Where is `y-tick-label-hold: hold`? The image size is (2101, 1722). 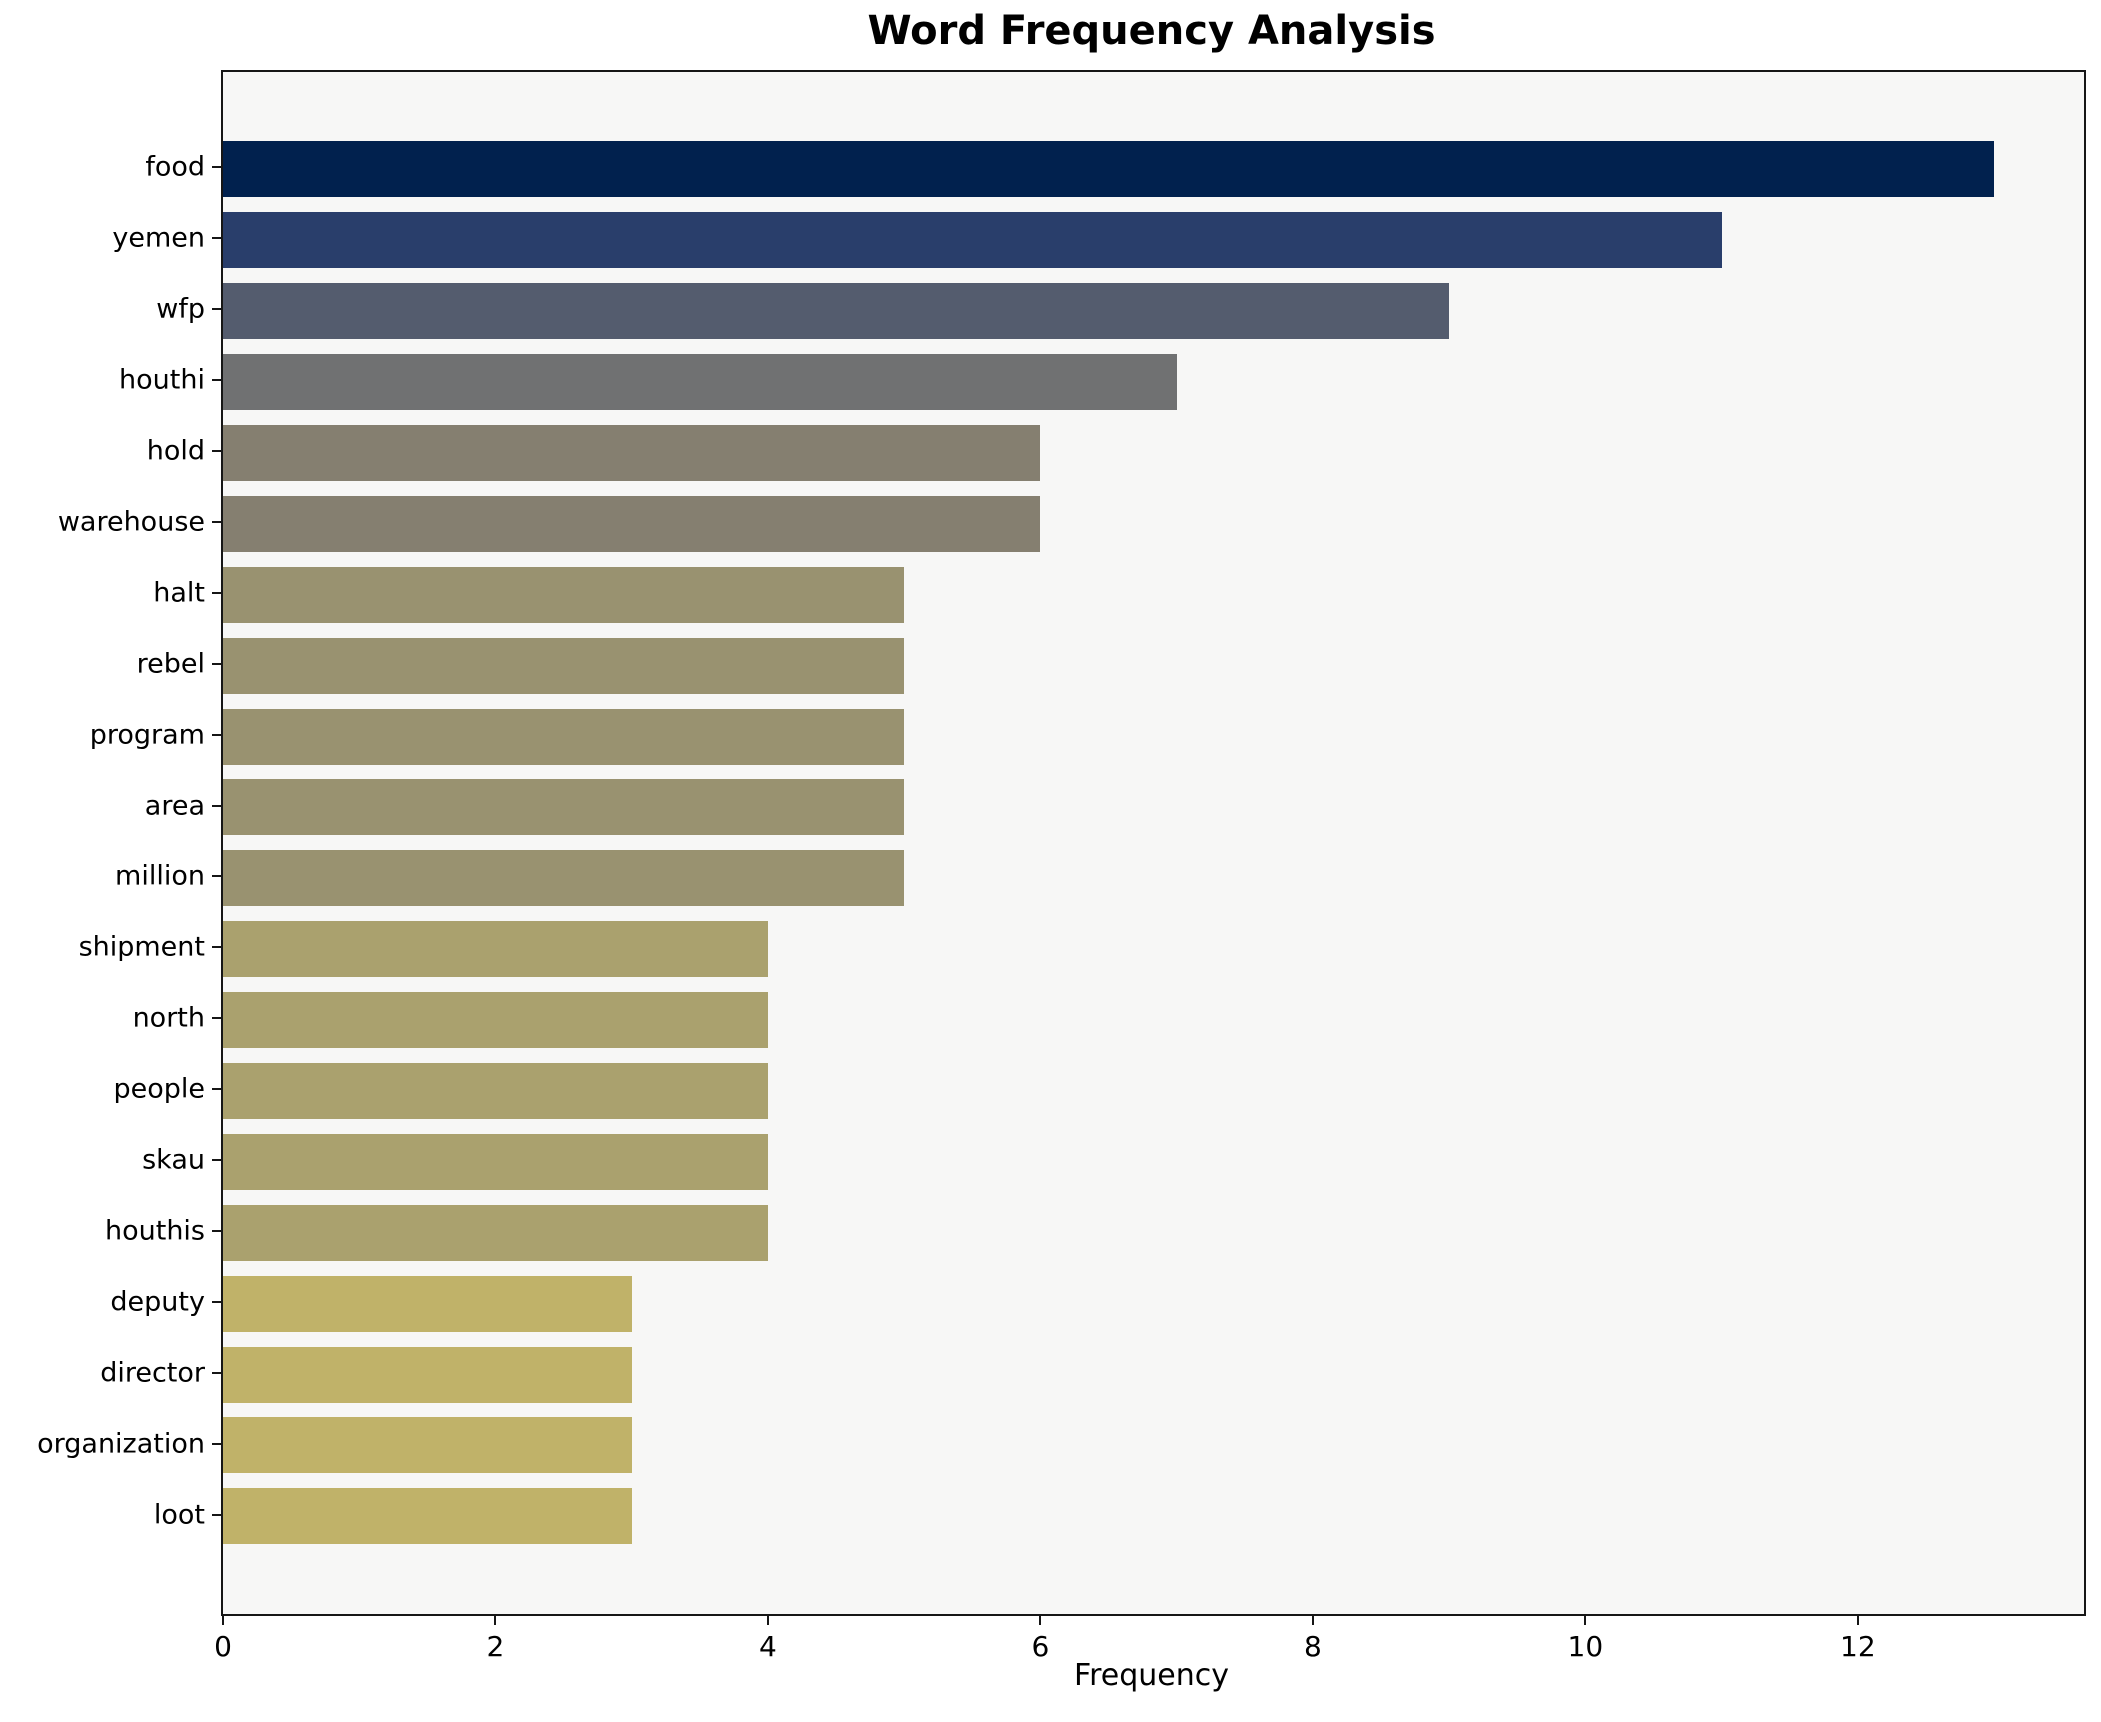 y-tick-label-hold: hold is located at coordinates (175, 451).